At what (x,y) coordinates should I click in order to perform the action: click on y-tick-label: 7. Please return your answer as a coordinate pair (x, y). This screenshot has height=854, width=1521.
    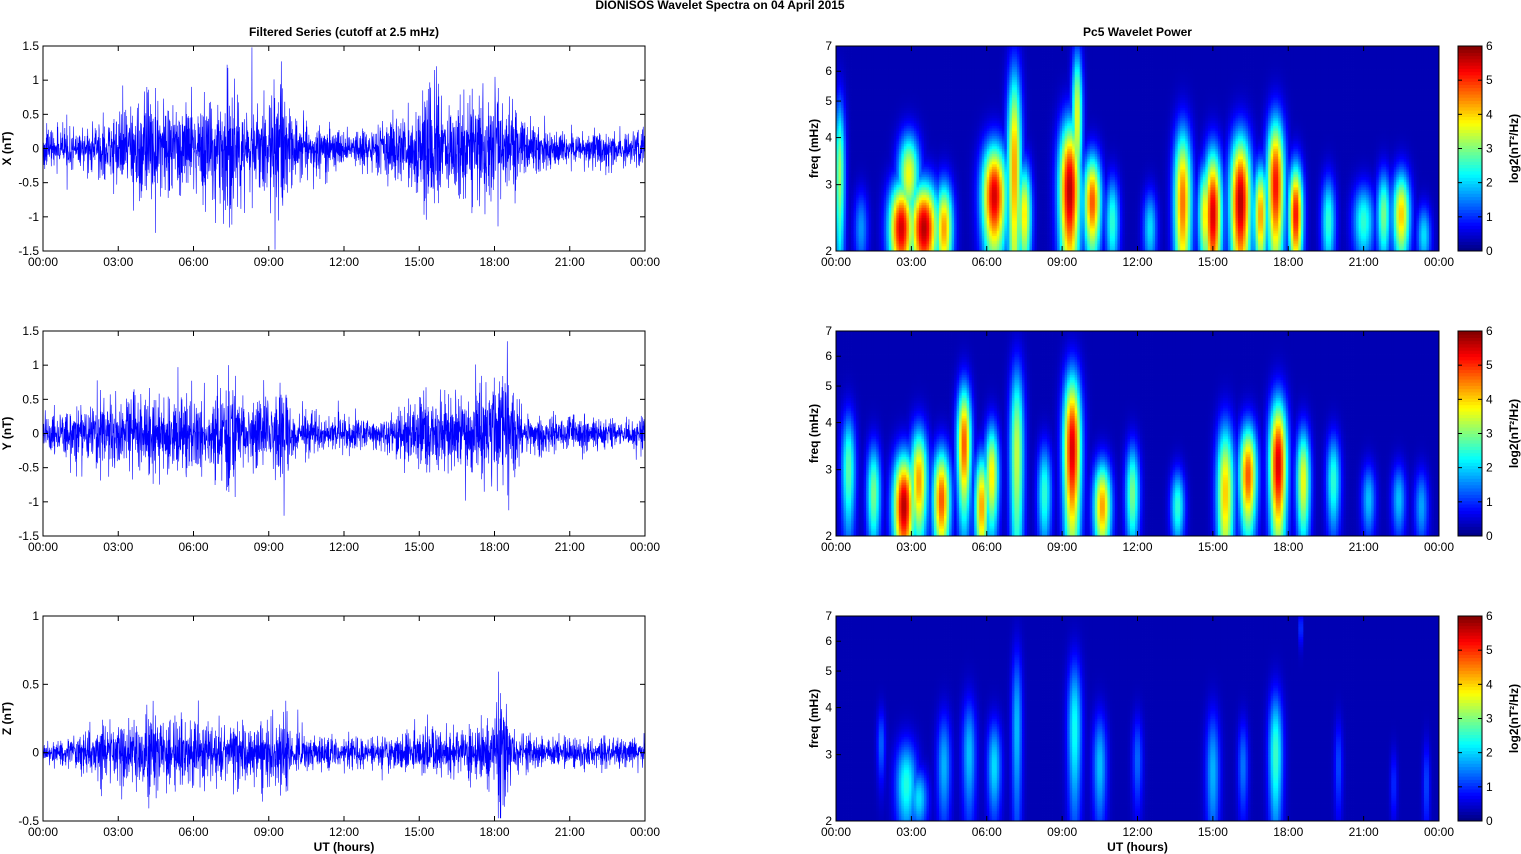
    Looking at the image, I should click on (828, 616).